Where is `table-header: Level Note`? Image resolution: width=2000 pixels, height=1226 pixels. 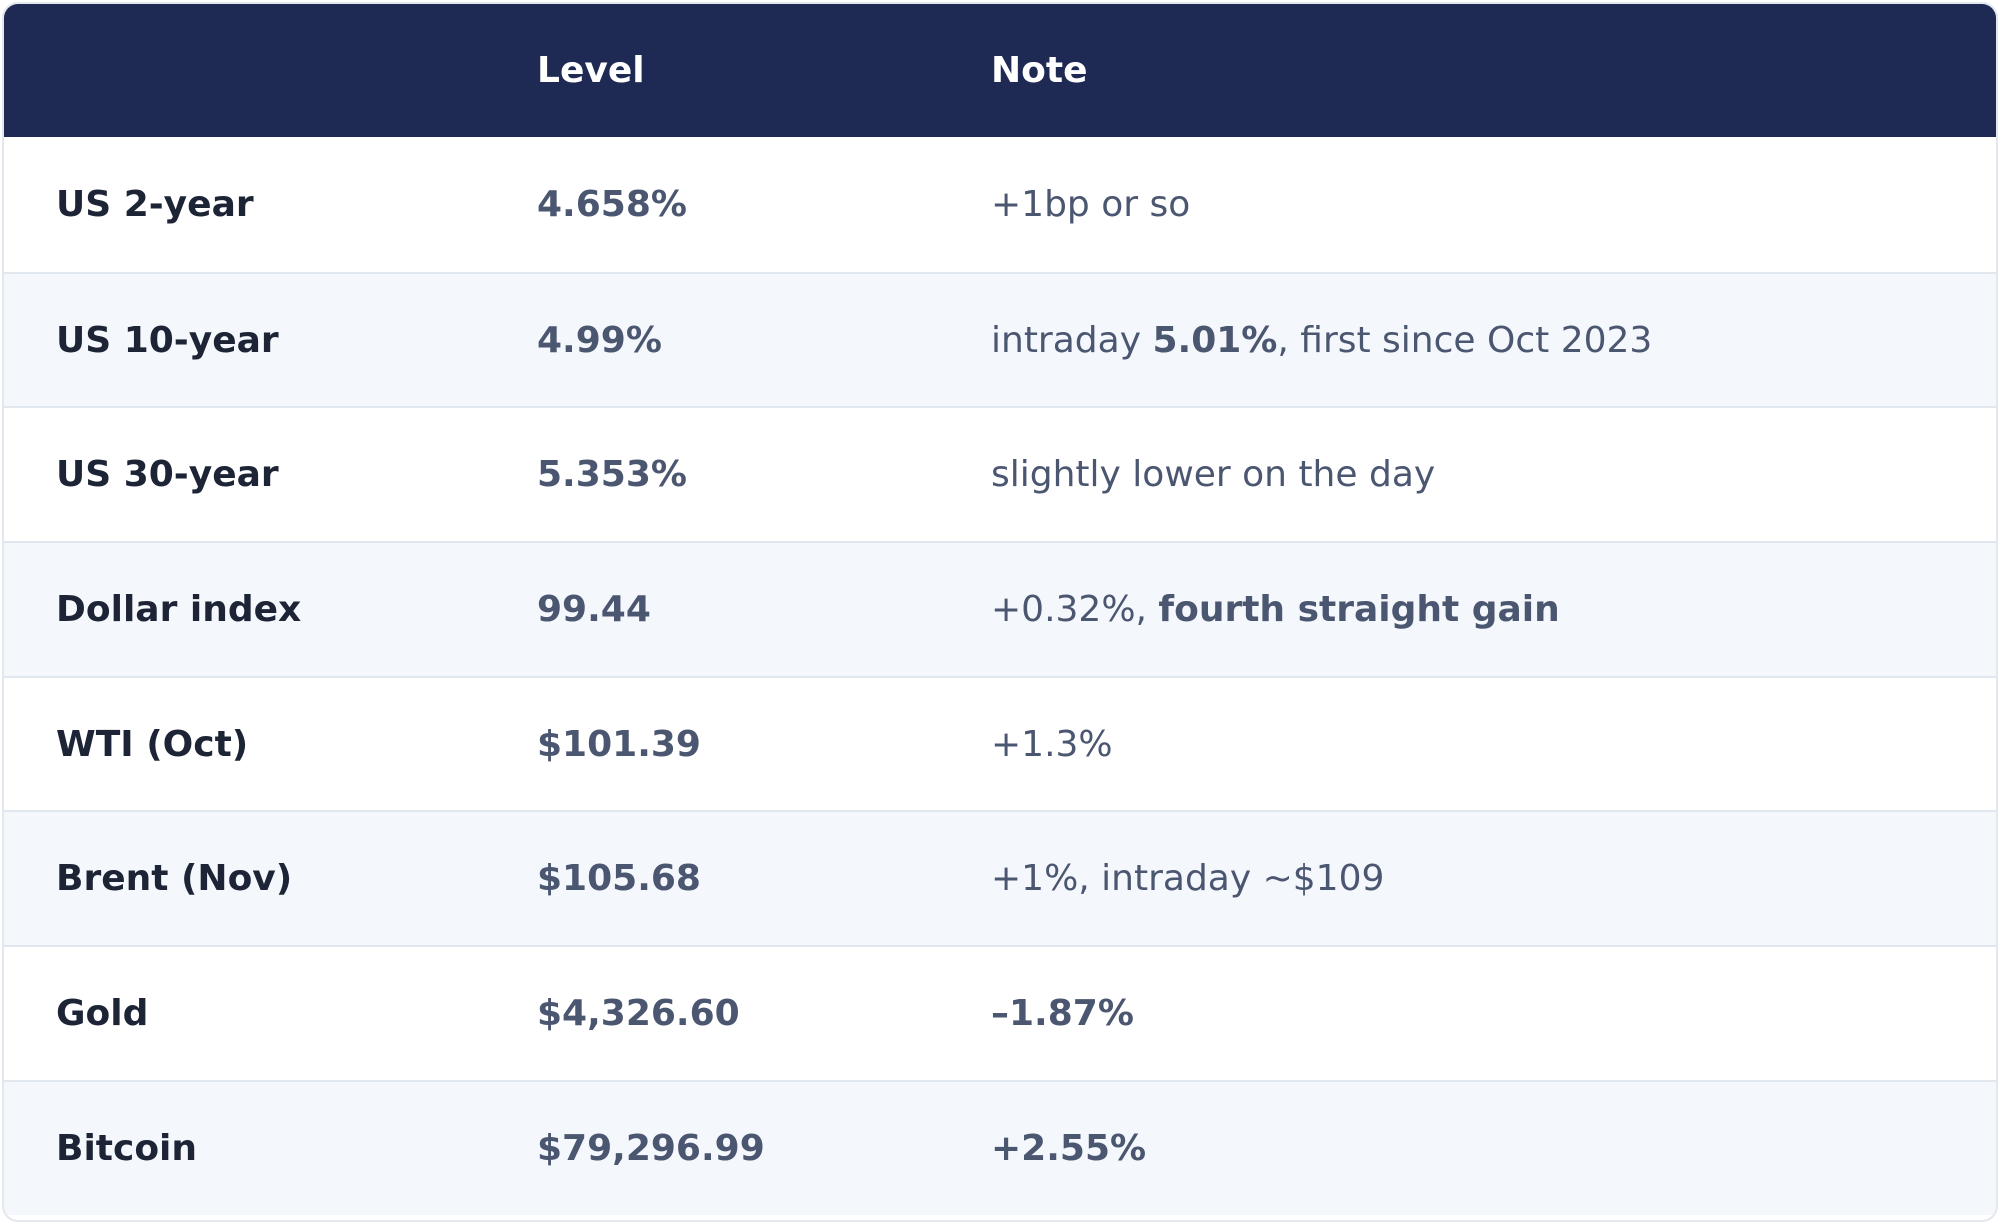
table-header: Level Note is located at coordinates (1000, 70).